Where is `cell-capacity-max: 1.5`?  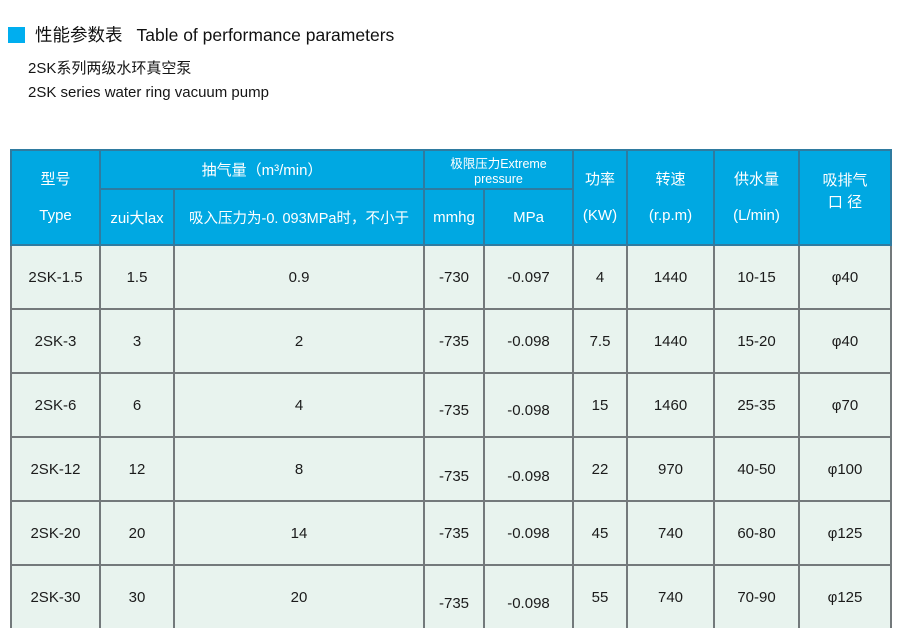
cell-capacity-max: 1.5 is located at coordinates (137, 277).